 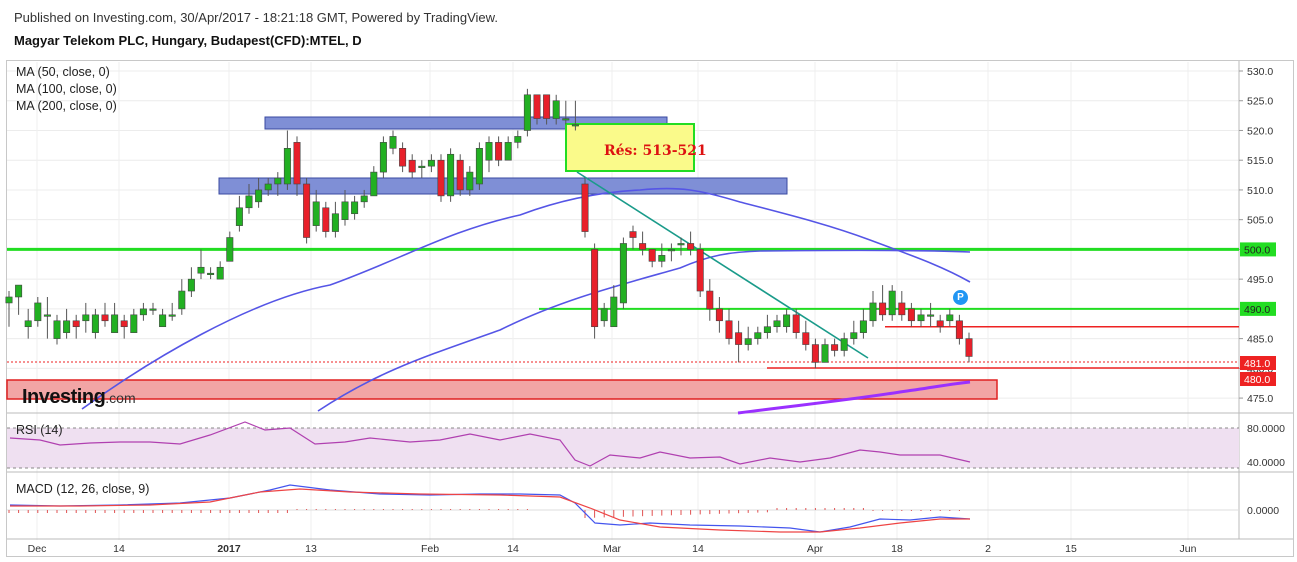 What do you see at coordinates (1260, 161) in the screenshot?
I see `price-tick-label: 515.0` at bounding box center [1260, 161].